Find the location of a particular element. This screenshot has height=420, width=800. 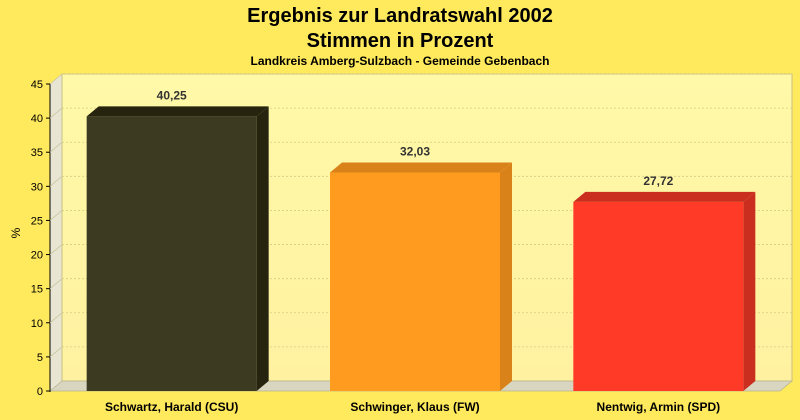

y-tick-label: 20 is located at coordinates (37, 256).